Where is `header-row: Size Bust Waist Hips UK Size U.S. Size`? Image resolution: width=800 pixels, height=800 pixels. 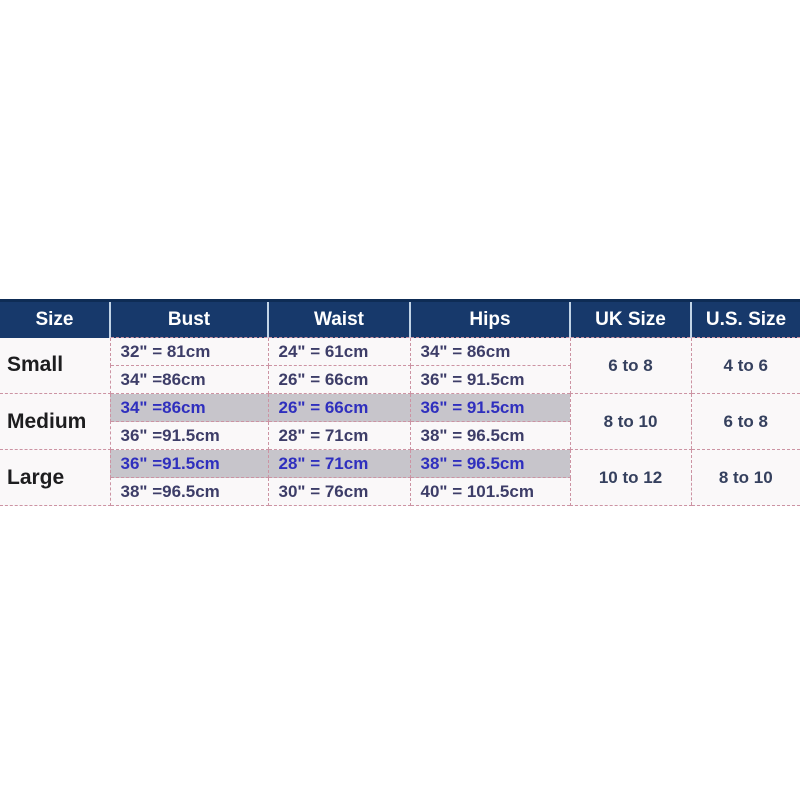 header-row: Size Bust Waist Hips UK Size U.S. Size is located at coordinates (400, 318).